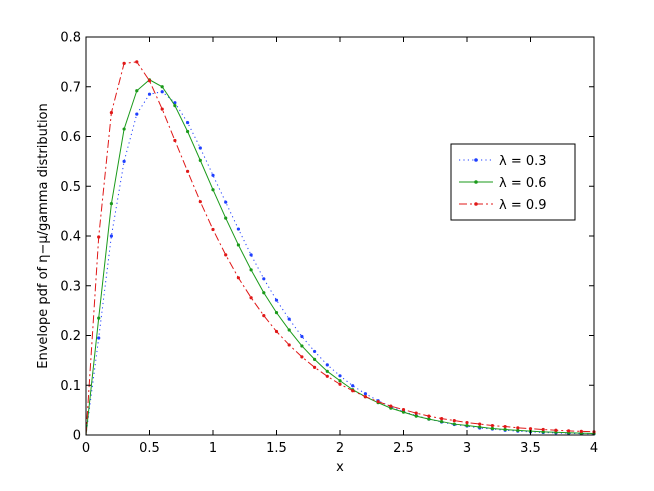  I want to click on legend: λ = 0.3 λ = 0.6 λ = 0.9, so click(513, 182).